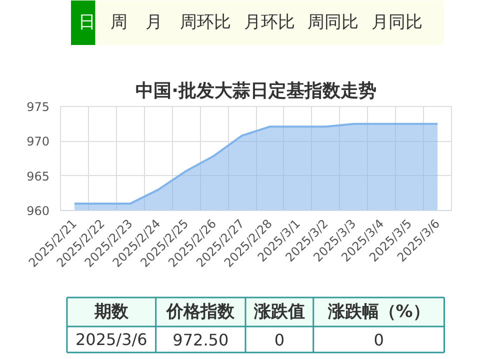 The height and width of the screenshot is (359, 484). I want to click on text: 涨跌幅（%）, so click(378, 312).